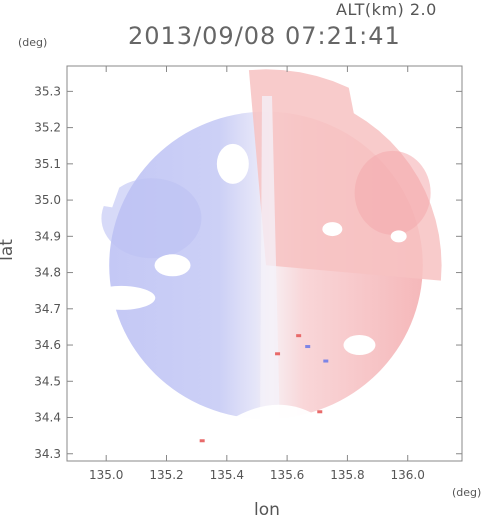 The image size is (491, 521). I want to click on y-tick-label: 35.3, so click(47, 91).